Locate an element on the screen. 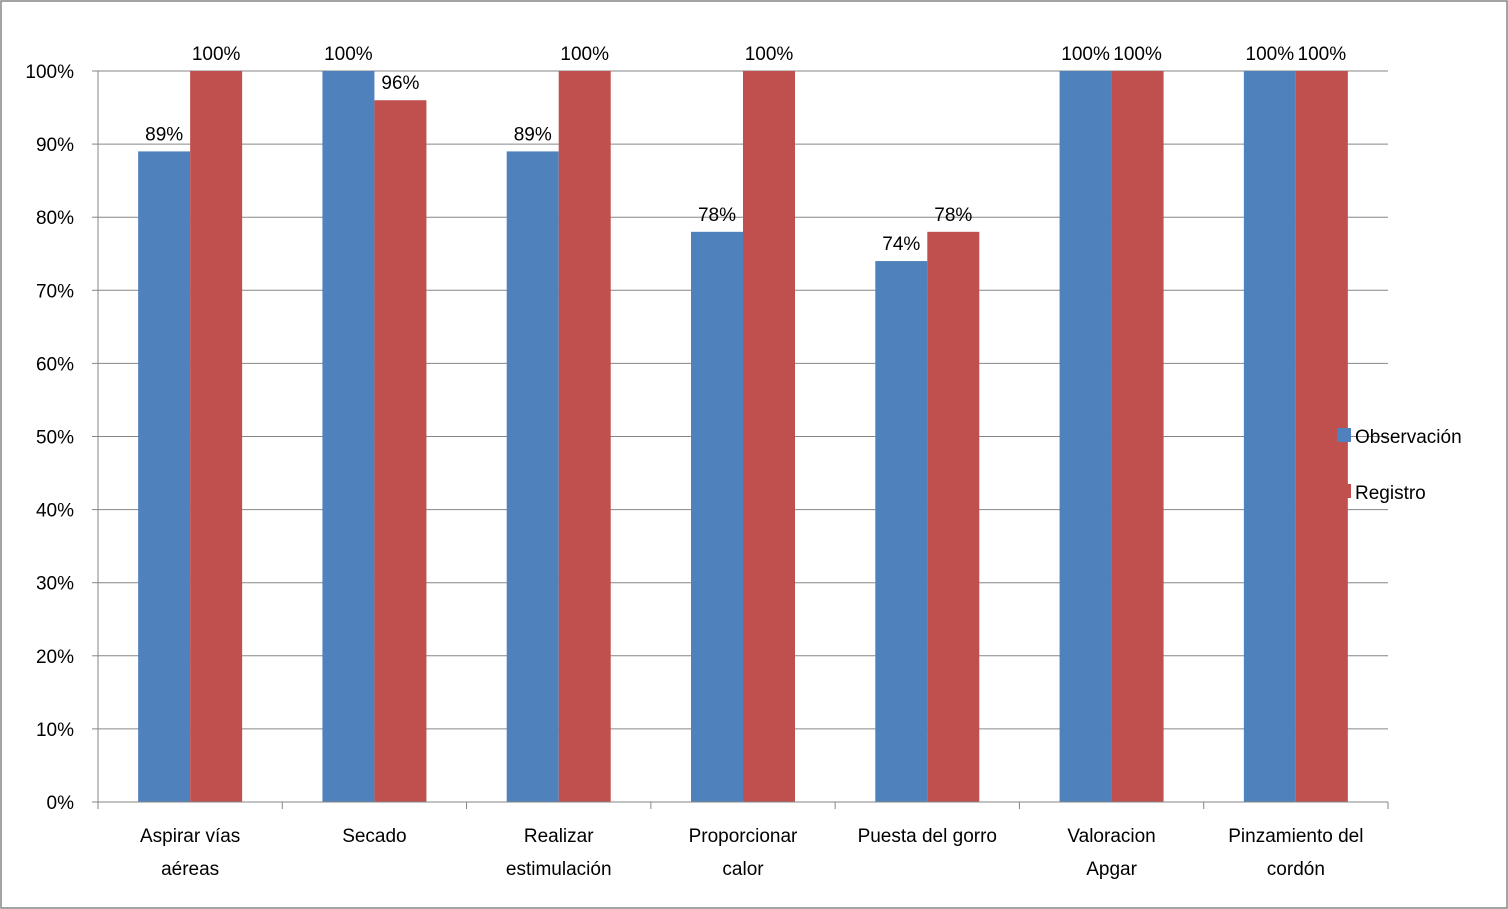 The width and height of the screenshot is (1508, 909). data-label: 74% is located at coordinates (901, 244).